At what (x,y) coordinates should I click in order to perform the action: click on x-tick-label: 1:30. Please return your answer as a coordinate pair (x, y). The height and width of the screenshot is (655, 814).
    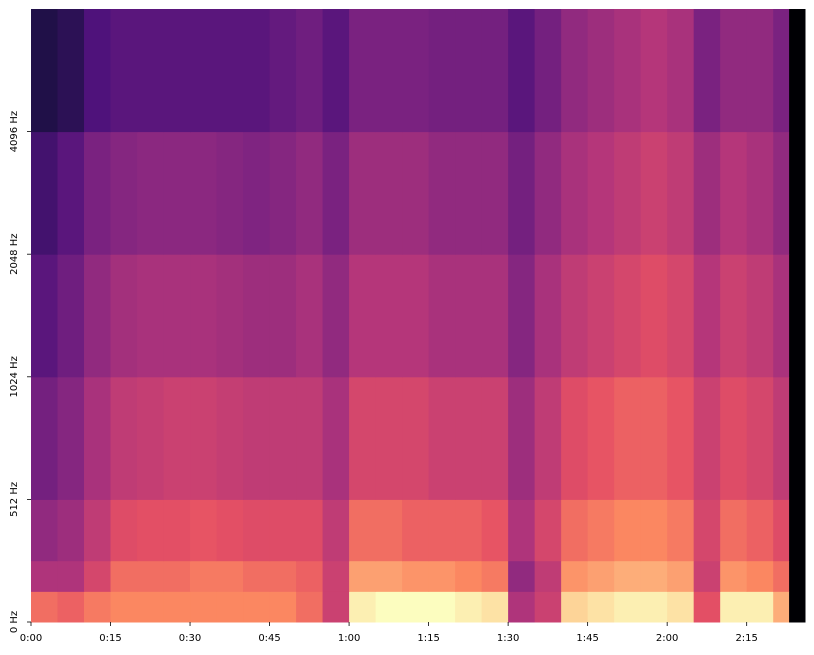
    Looking at the image, I should click on (508, 638).